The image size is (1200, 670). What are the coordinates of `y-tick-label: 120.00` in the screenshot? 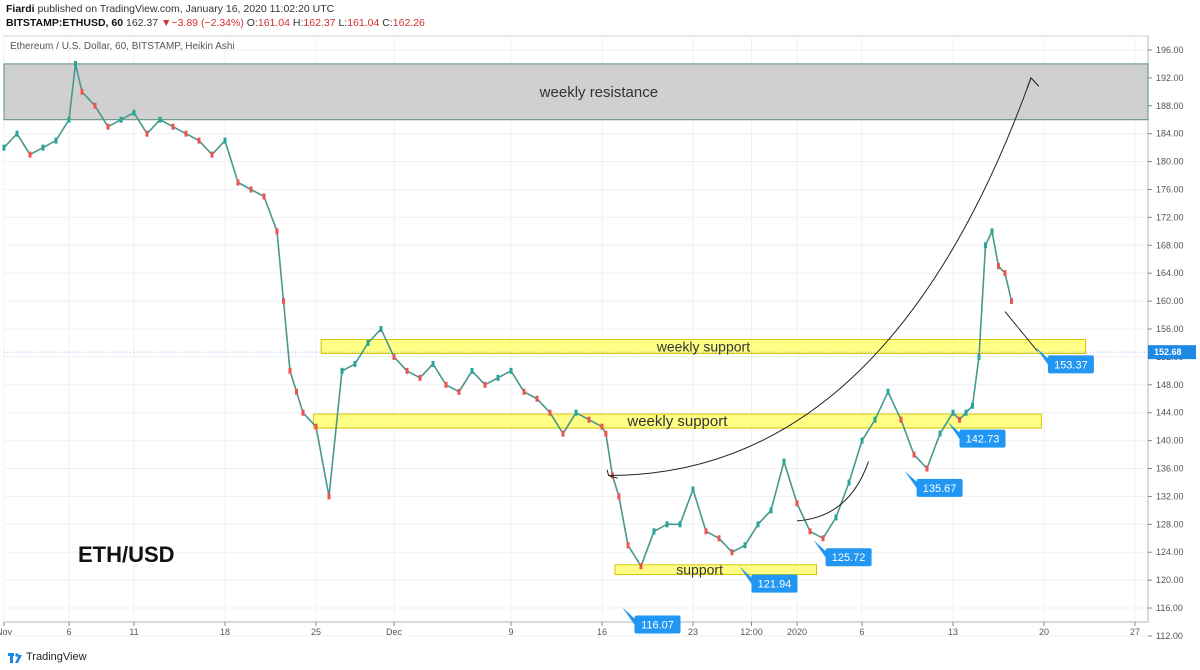 It's located at (1170, 580).